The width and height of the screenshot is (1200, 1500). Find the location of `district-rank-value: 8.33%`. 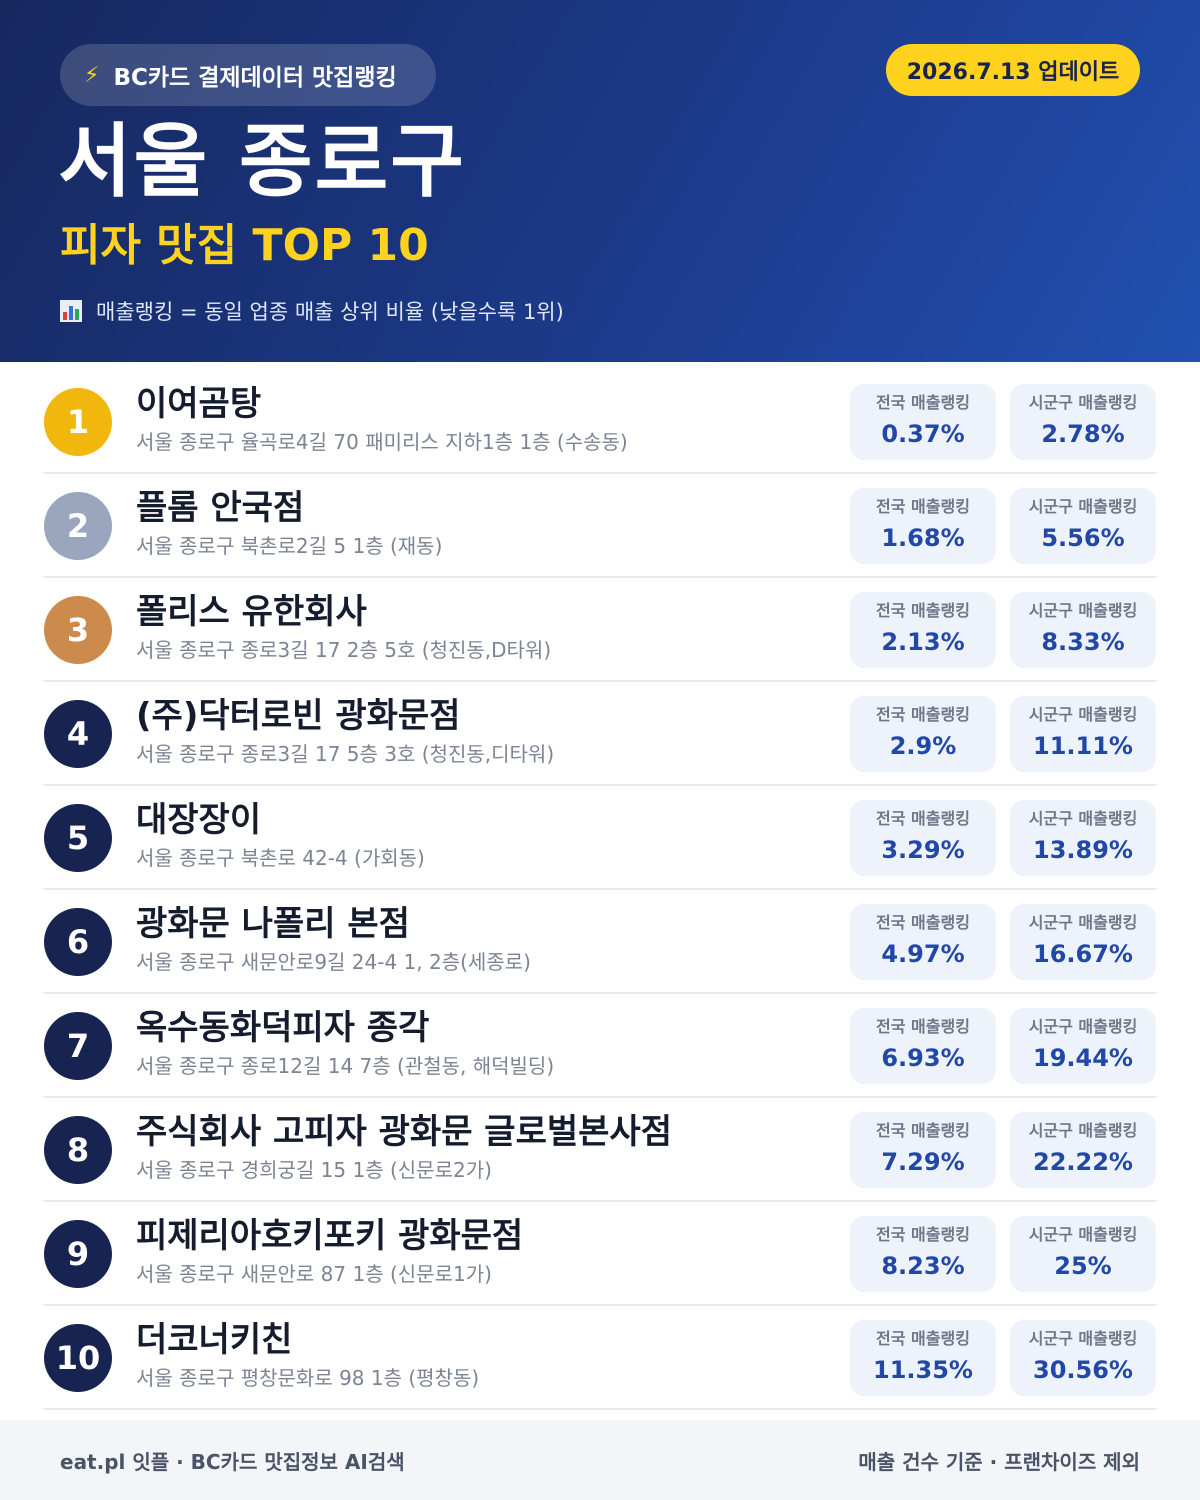

district-rank-value: 8.33% is located at coordinates (1083, 642).